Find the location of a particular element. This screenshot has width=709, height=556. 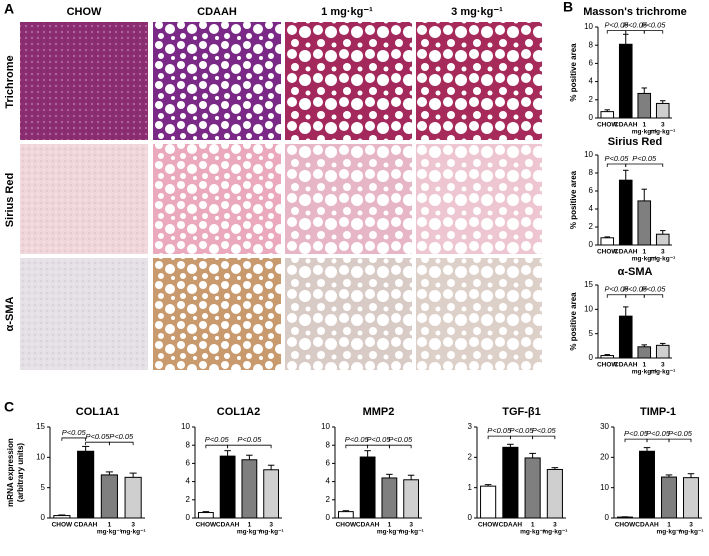

y-axis-label: mRNA expression is located at coordinates (10, 472).